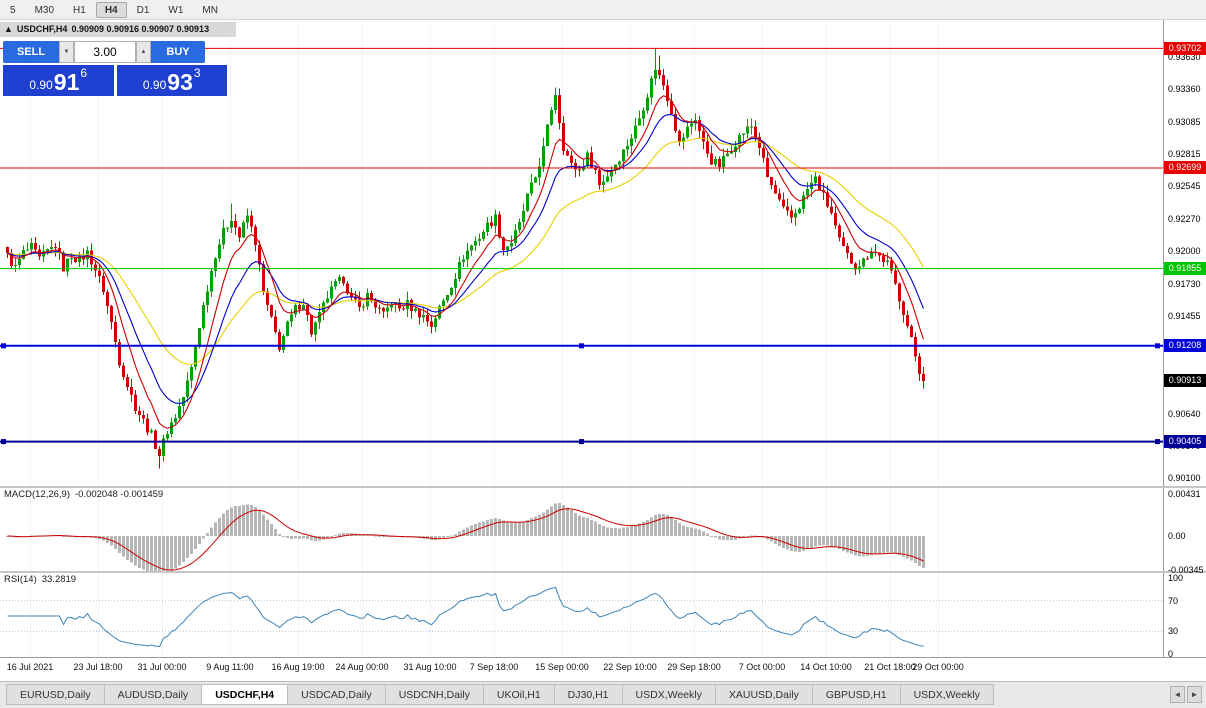 The width and height of the screenshot is (1206, 708). What do you see at coordinates (630, 667) in the screenshot?
I see `time-label-22 Sep 10:00: 22 Sep 10:00` at bounding box center [630, 667].